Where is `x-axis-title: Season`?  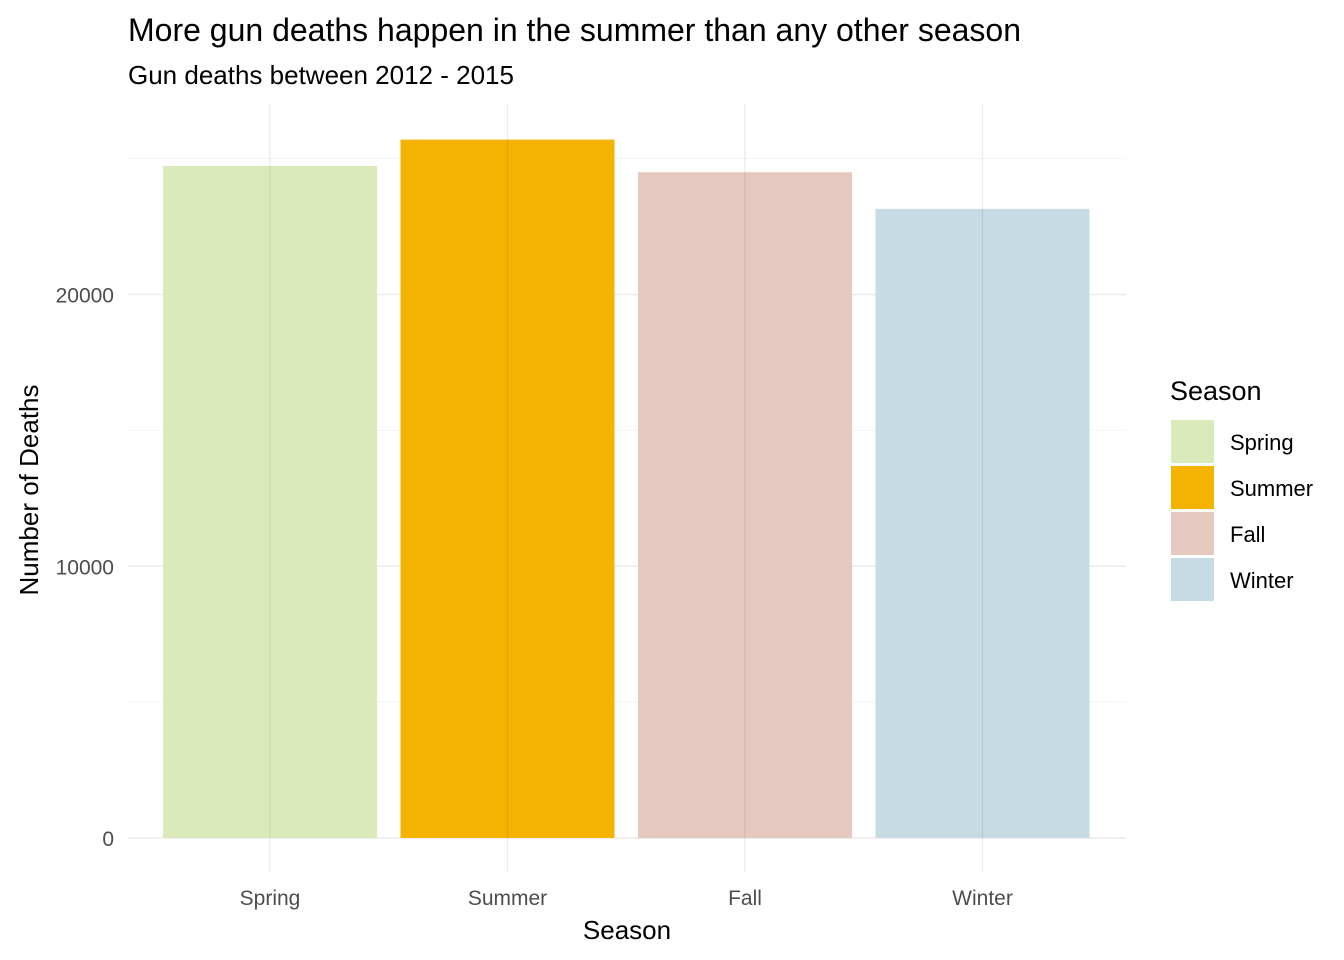
x-axis-title: Season is located at coordinates (627, 930).